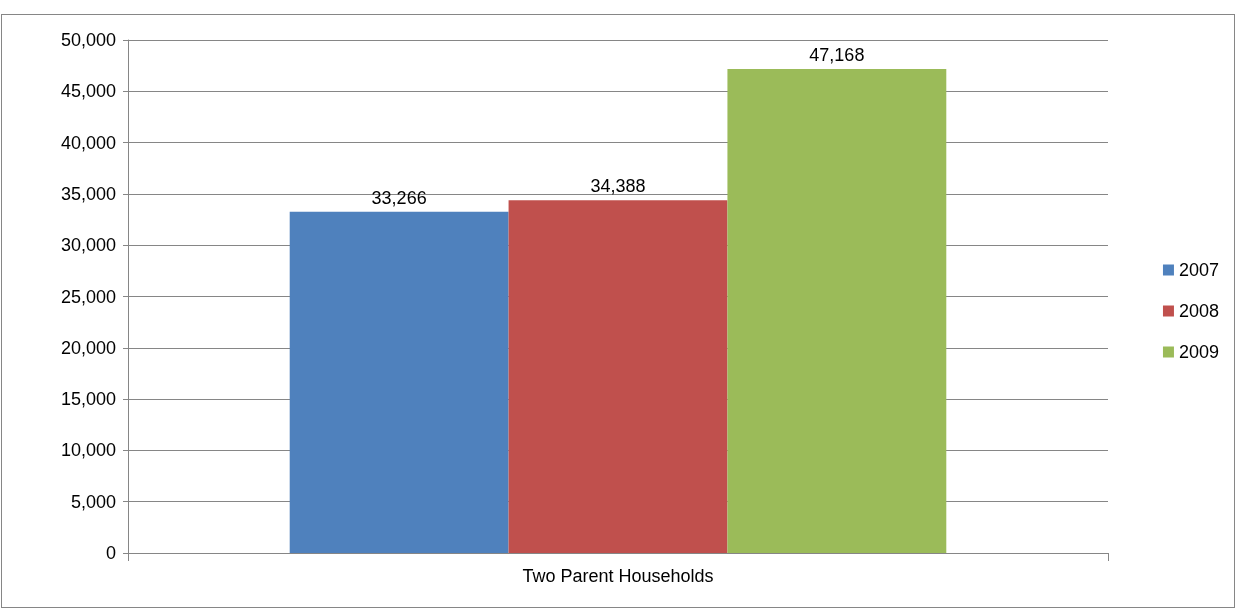 Image resolution: width=1238 pixels, height=610 pixels. I want to click on y-tick-label: 15,000, so click(88, 399).